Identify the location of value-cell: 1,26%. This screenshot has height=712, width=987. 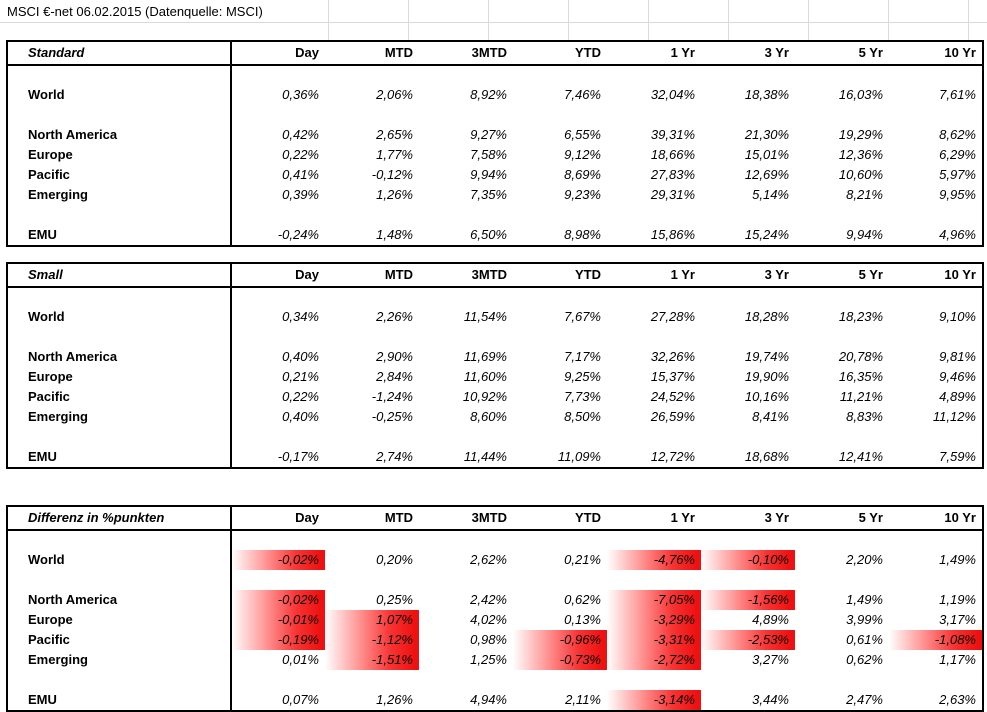
(394, 699).